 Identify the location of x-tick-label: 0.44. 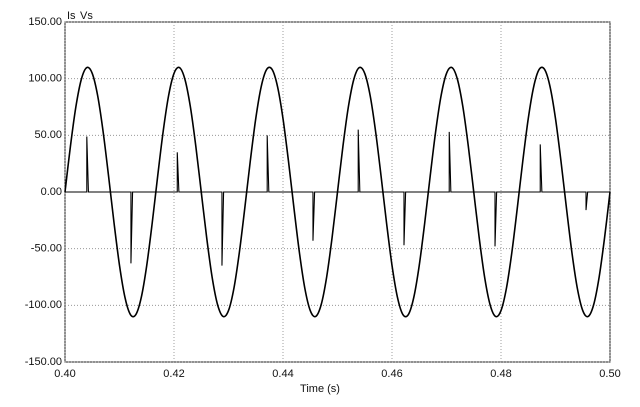
(282, 374).